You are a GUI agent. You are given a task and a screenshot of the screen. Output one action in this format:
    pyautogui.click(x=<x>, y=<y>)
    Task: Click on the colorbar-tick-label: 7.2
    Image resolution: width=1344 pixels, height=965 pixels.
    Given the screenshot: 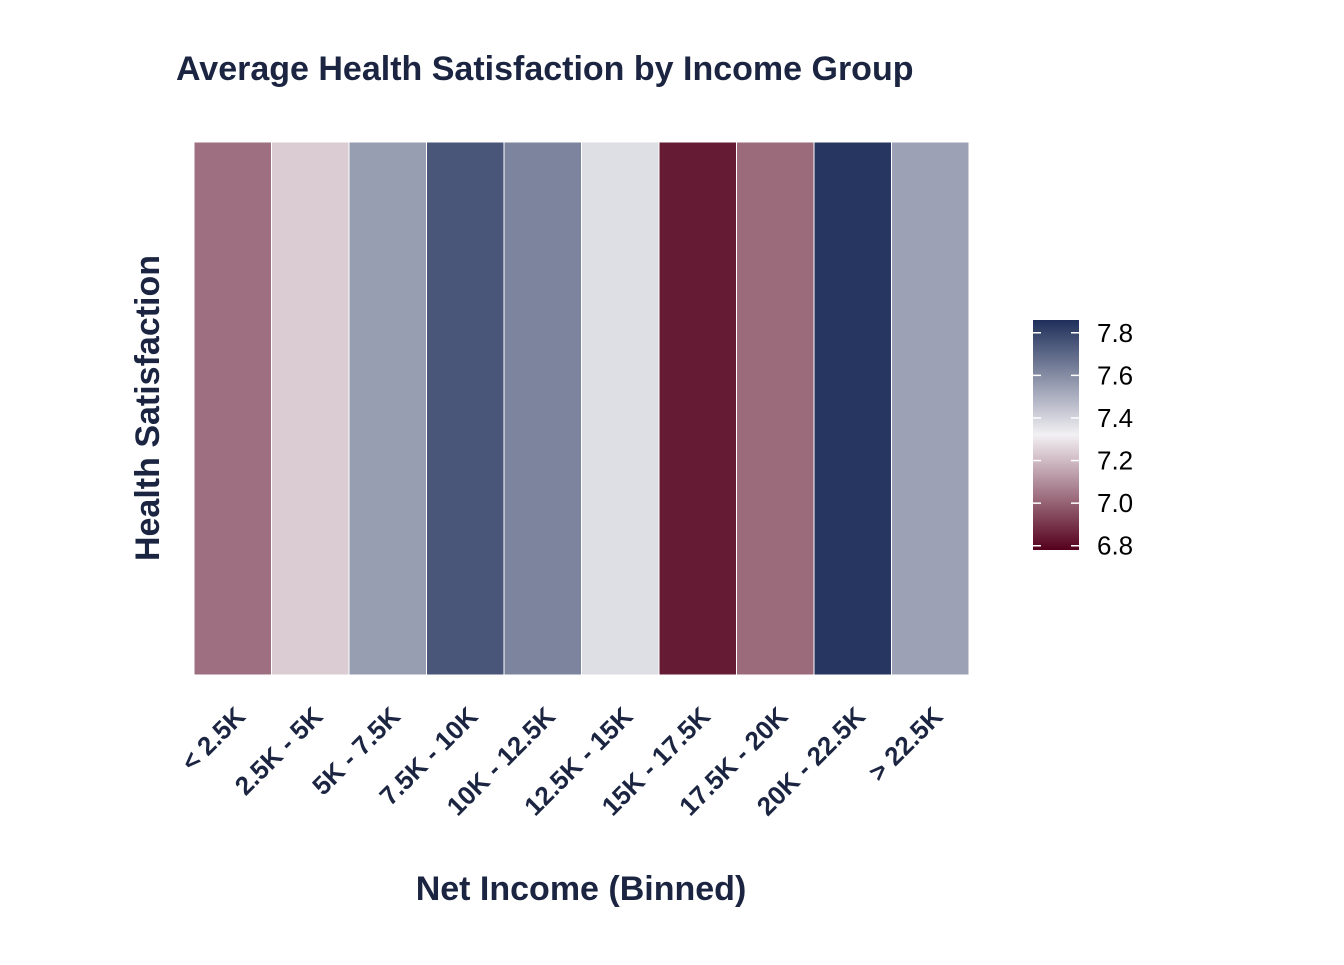 What is the action you would take?
    pyautogui.click(x=1115, y=461)
    